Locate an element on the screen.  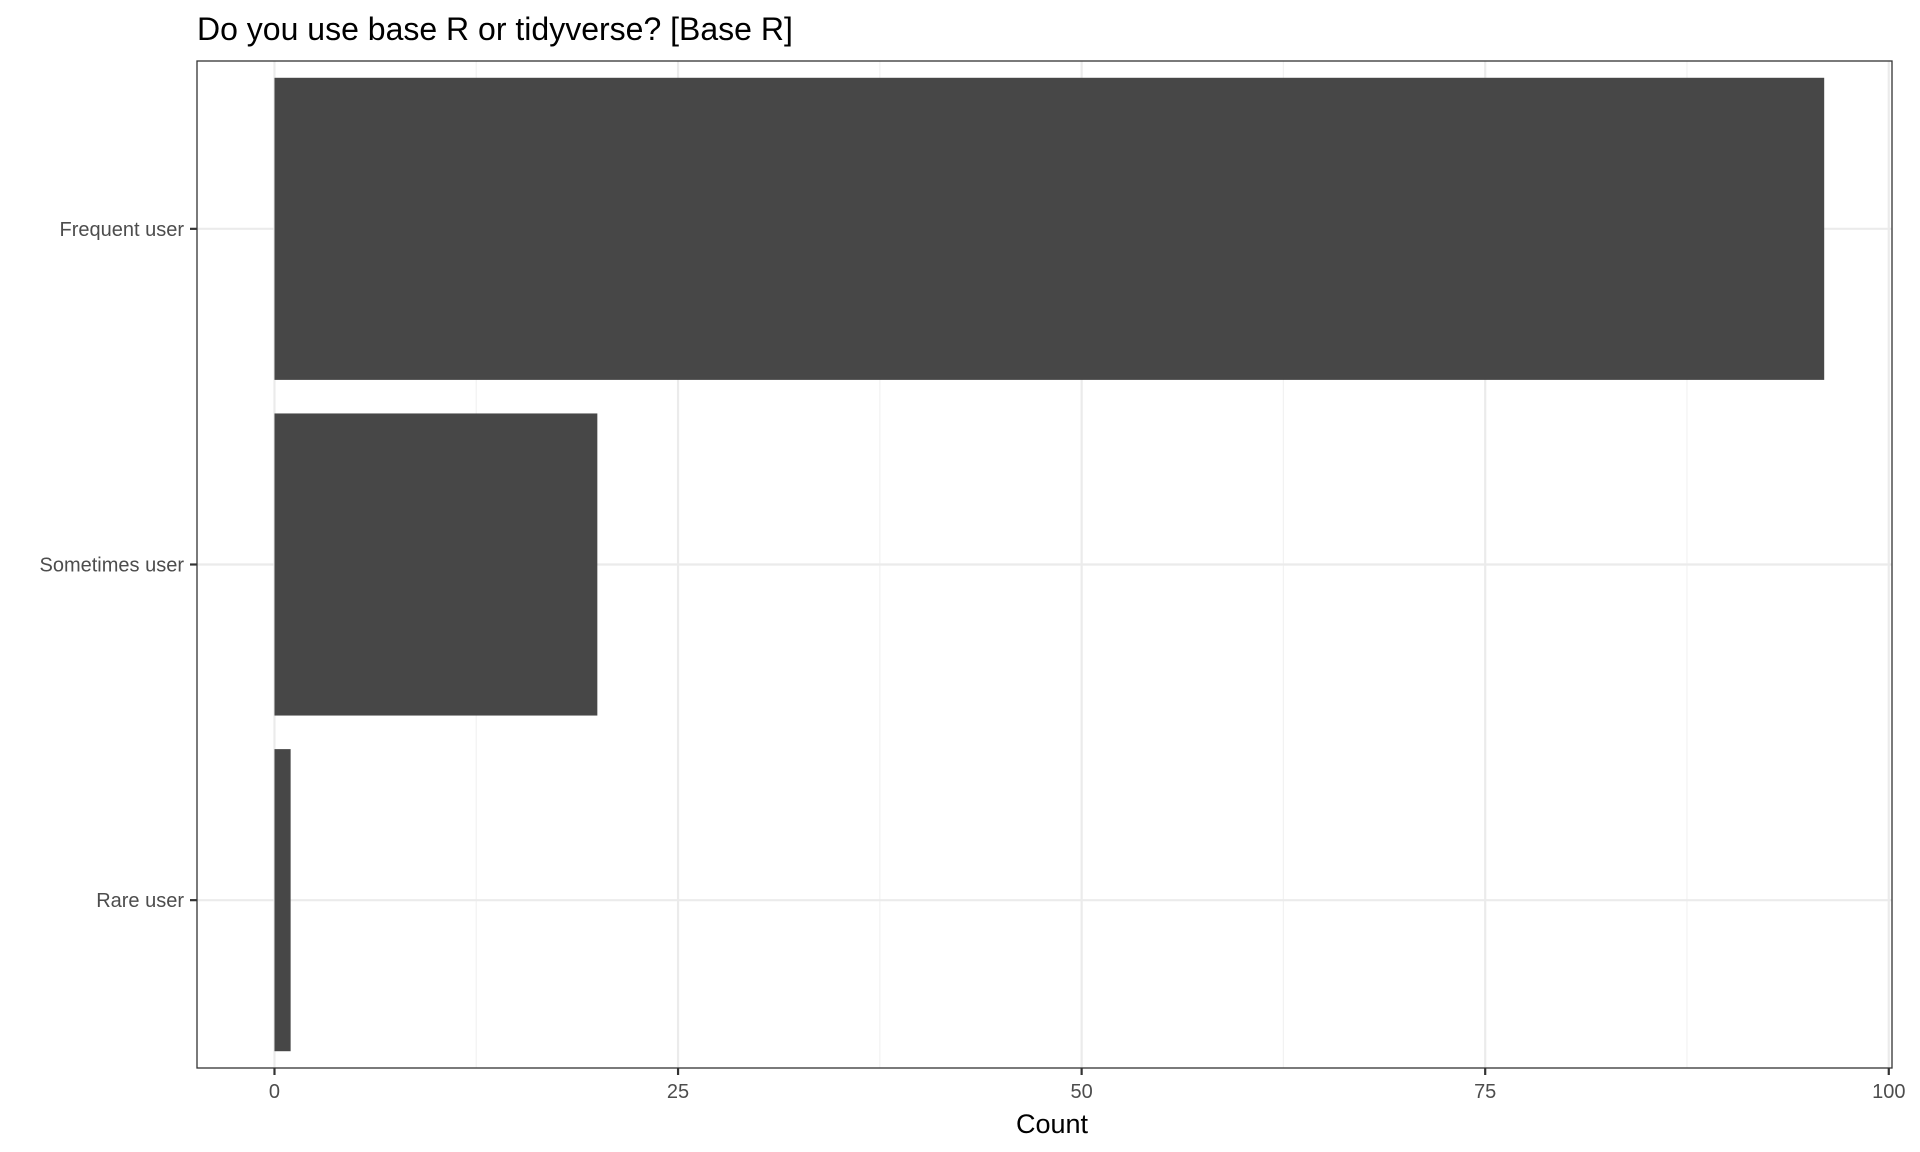
x-tick-label: 50 is located at coordinates (1082, 1092).